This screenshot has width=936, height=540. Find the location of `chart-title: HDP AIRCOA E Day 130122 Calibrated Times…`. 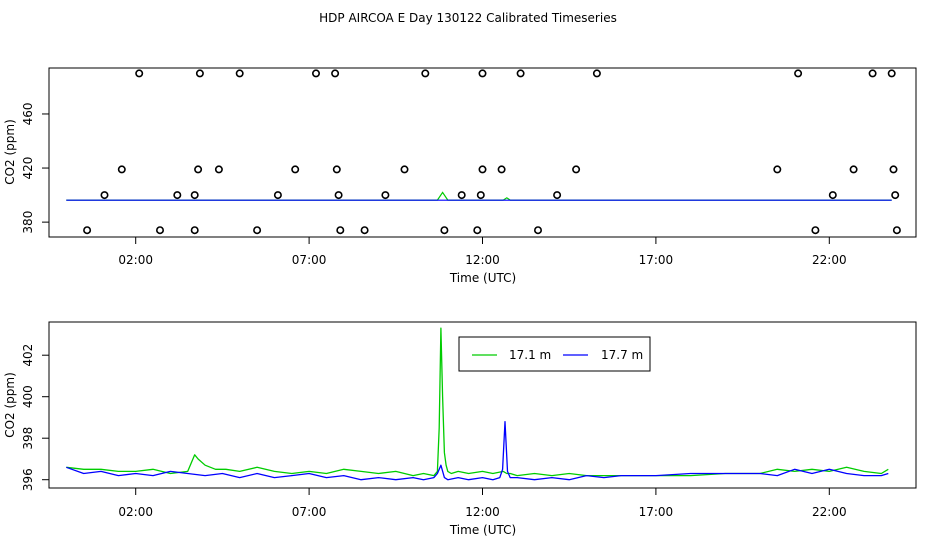

chart-title: HDP AIRCOA E Day 130122 Calibrated Times… is located at coordinates (468, 18).